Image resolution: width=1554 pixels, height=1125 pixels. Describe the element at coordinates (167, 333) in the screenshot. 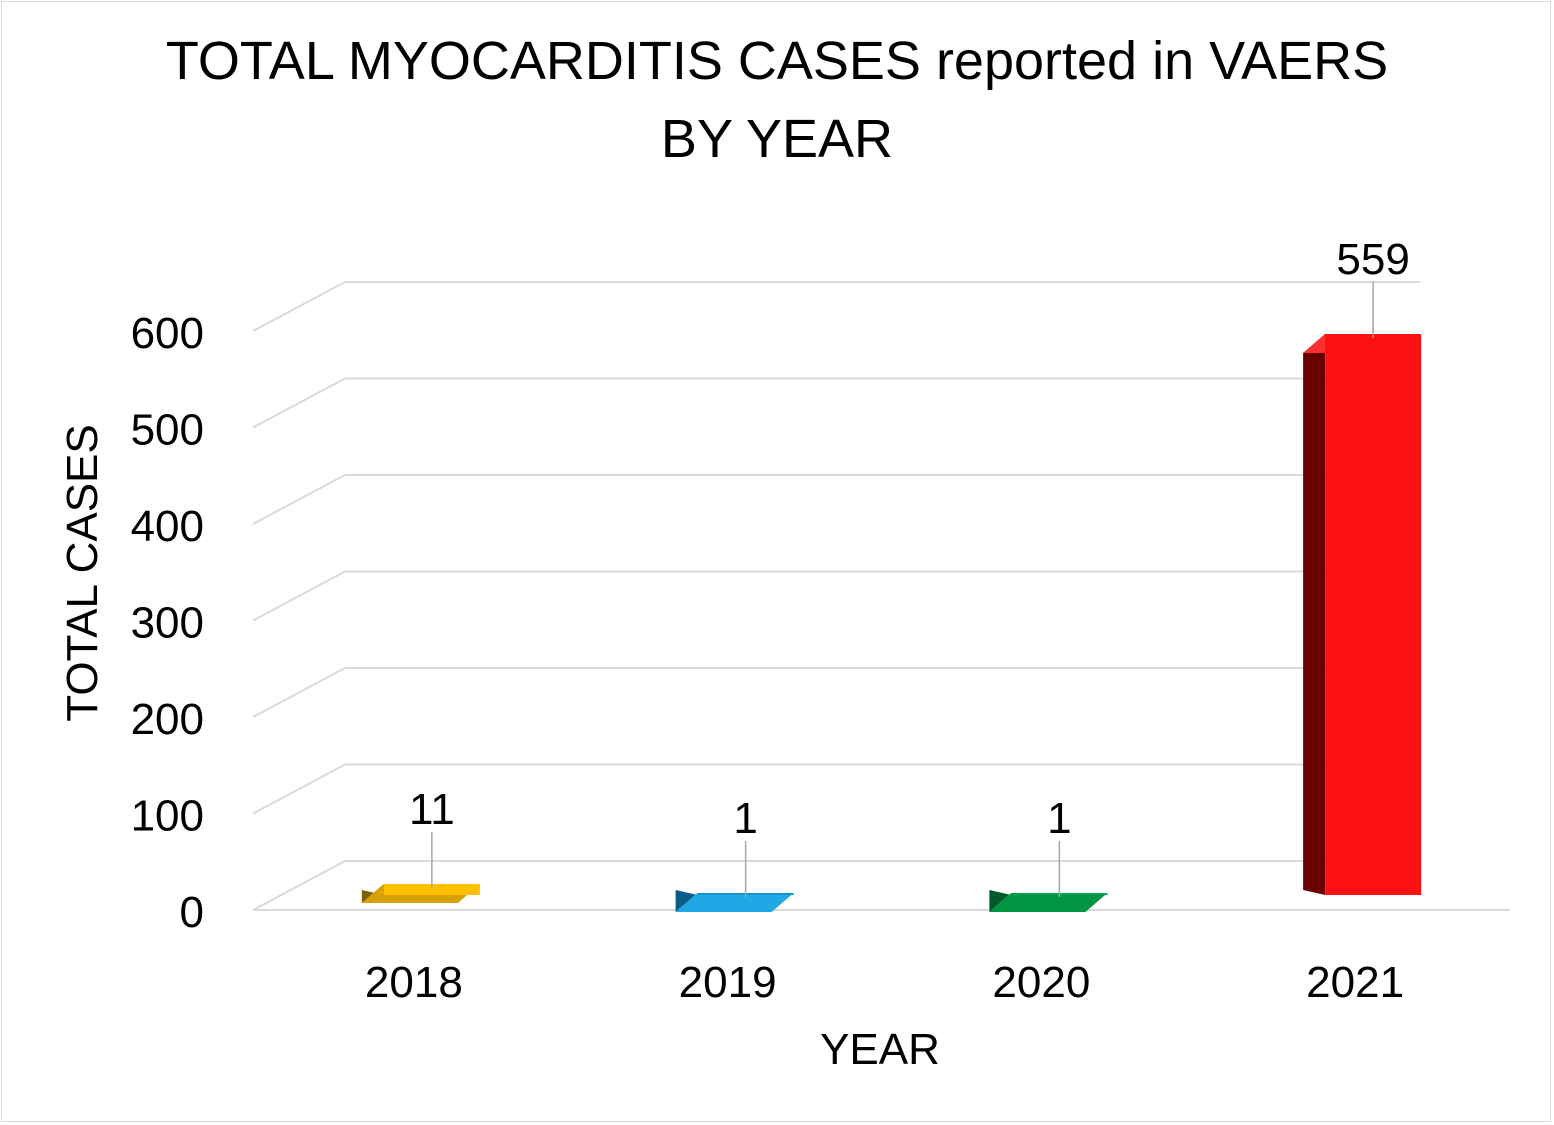

I see `y-tick-label: 600` at that location.